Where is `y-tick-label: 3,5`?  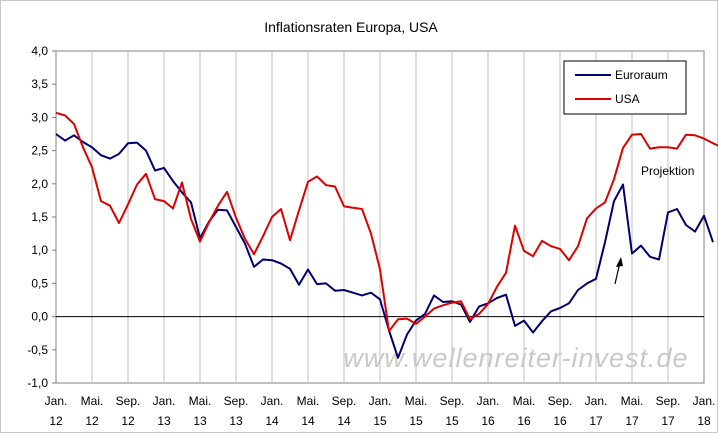 y-tick-label: 3,5 is located at coordinates (39, 84).